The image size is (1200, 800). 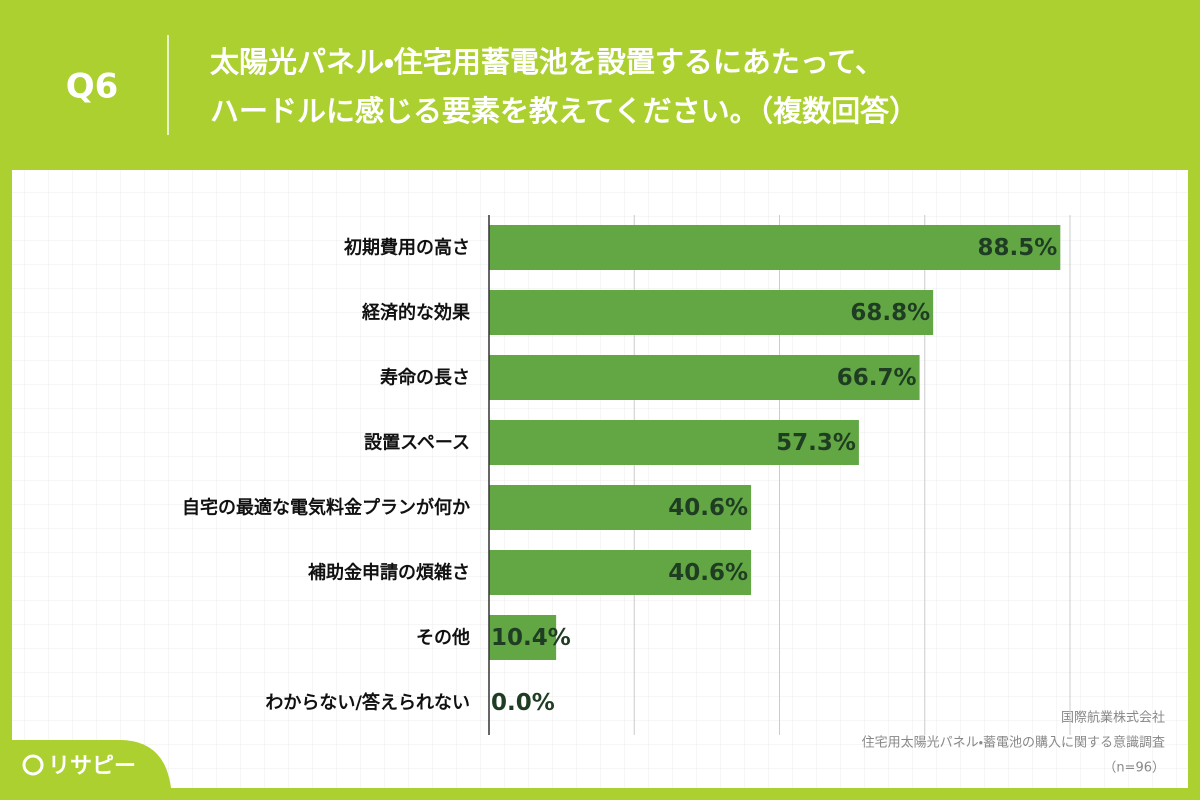 I want to click on value-label: 10.4%, so click(x=531, y=638).